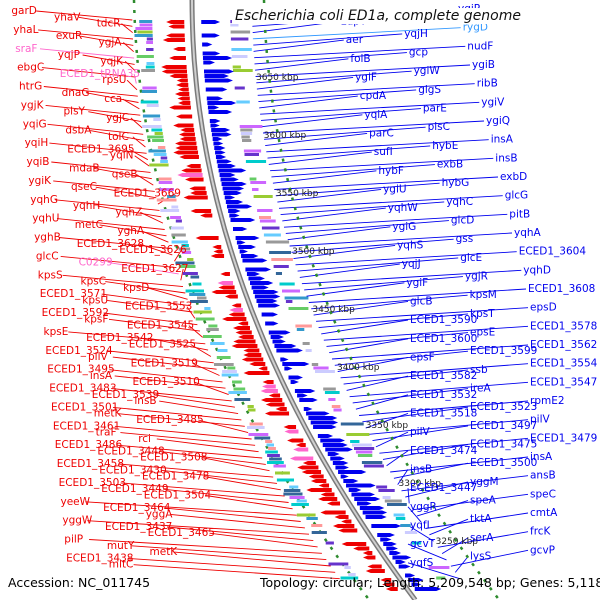 This screenshot has width=600, height=600. Describe the element at coordinates (121, 565) in the screenshot. I see `reverse-gene-label: mltC` at that location.